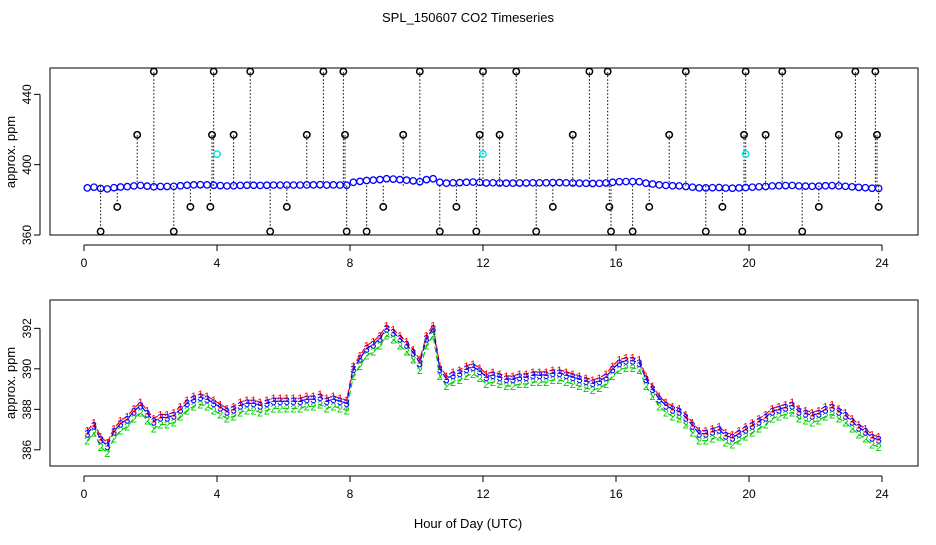  Describe the element at coordinates (350, 263) in the screenshot. I see `top-x-tick-label: 8` at that location.